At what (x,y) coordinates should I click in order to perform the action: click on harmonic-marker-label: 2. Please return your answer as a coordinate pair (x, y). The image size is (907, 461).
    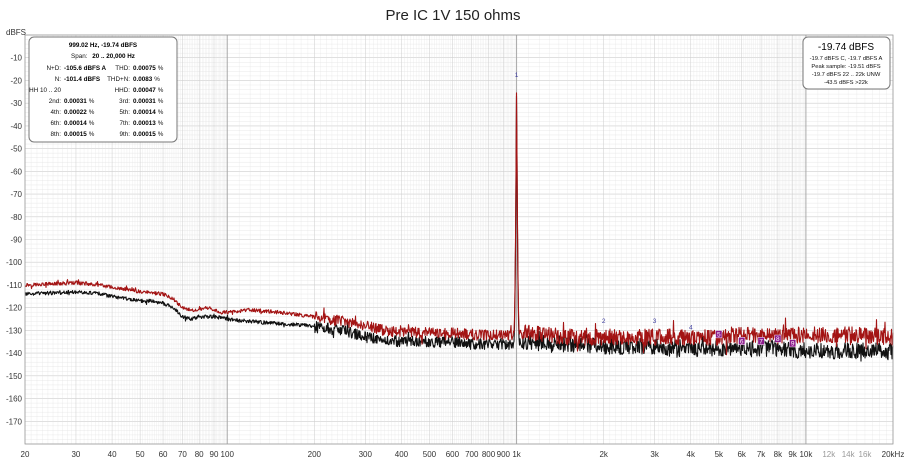
    Looking at the image, I should click on (604, 321).